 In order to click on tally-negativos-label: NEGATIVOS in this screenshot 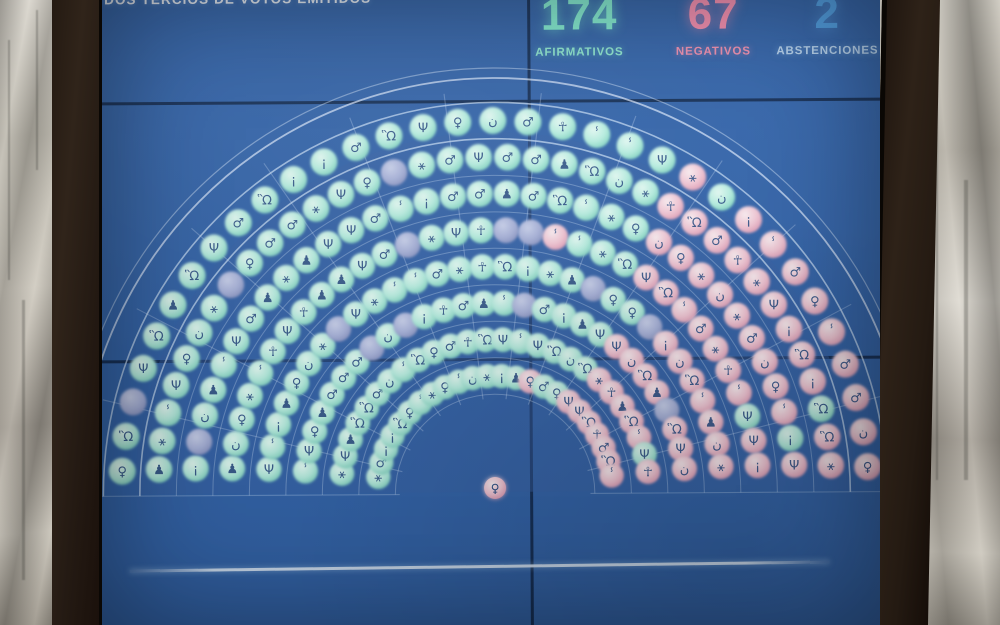, I will do `click(713, 51)`.